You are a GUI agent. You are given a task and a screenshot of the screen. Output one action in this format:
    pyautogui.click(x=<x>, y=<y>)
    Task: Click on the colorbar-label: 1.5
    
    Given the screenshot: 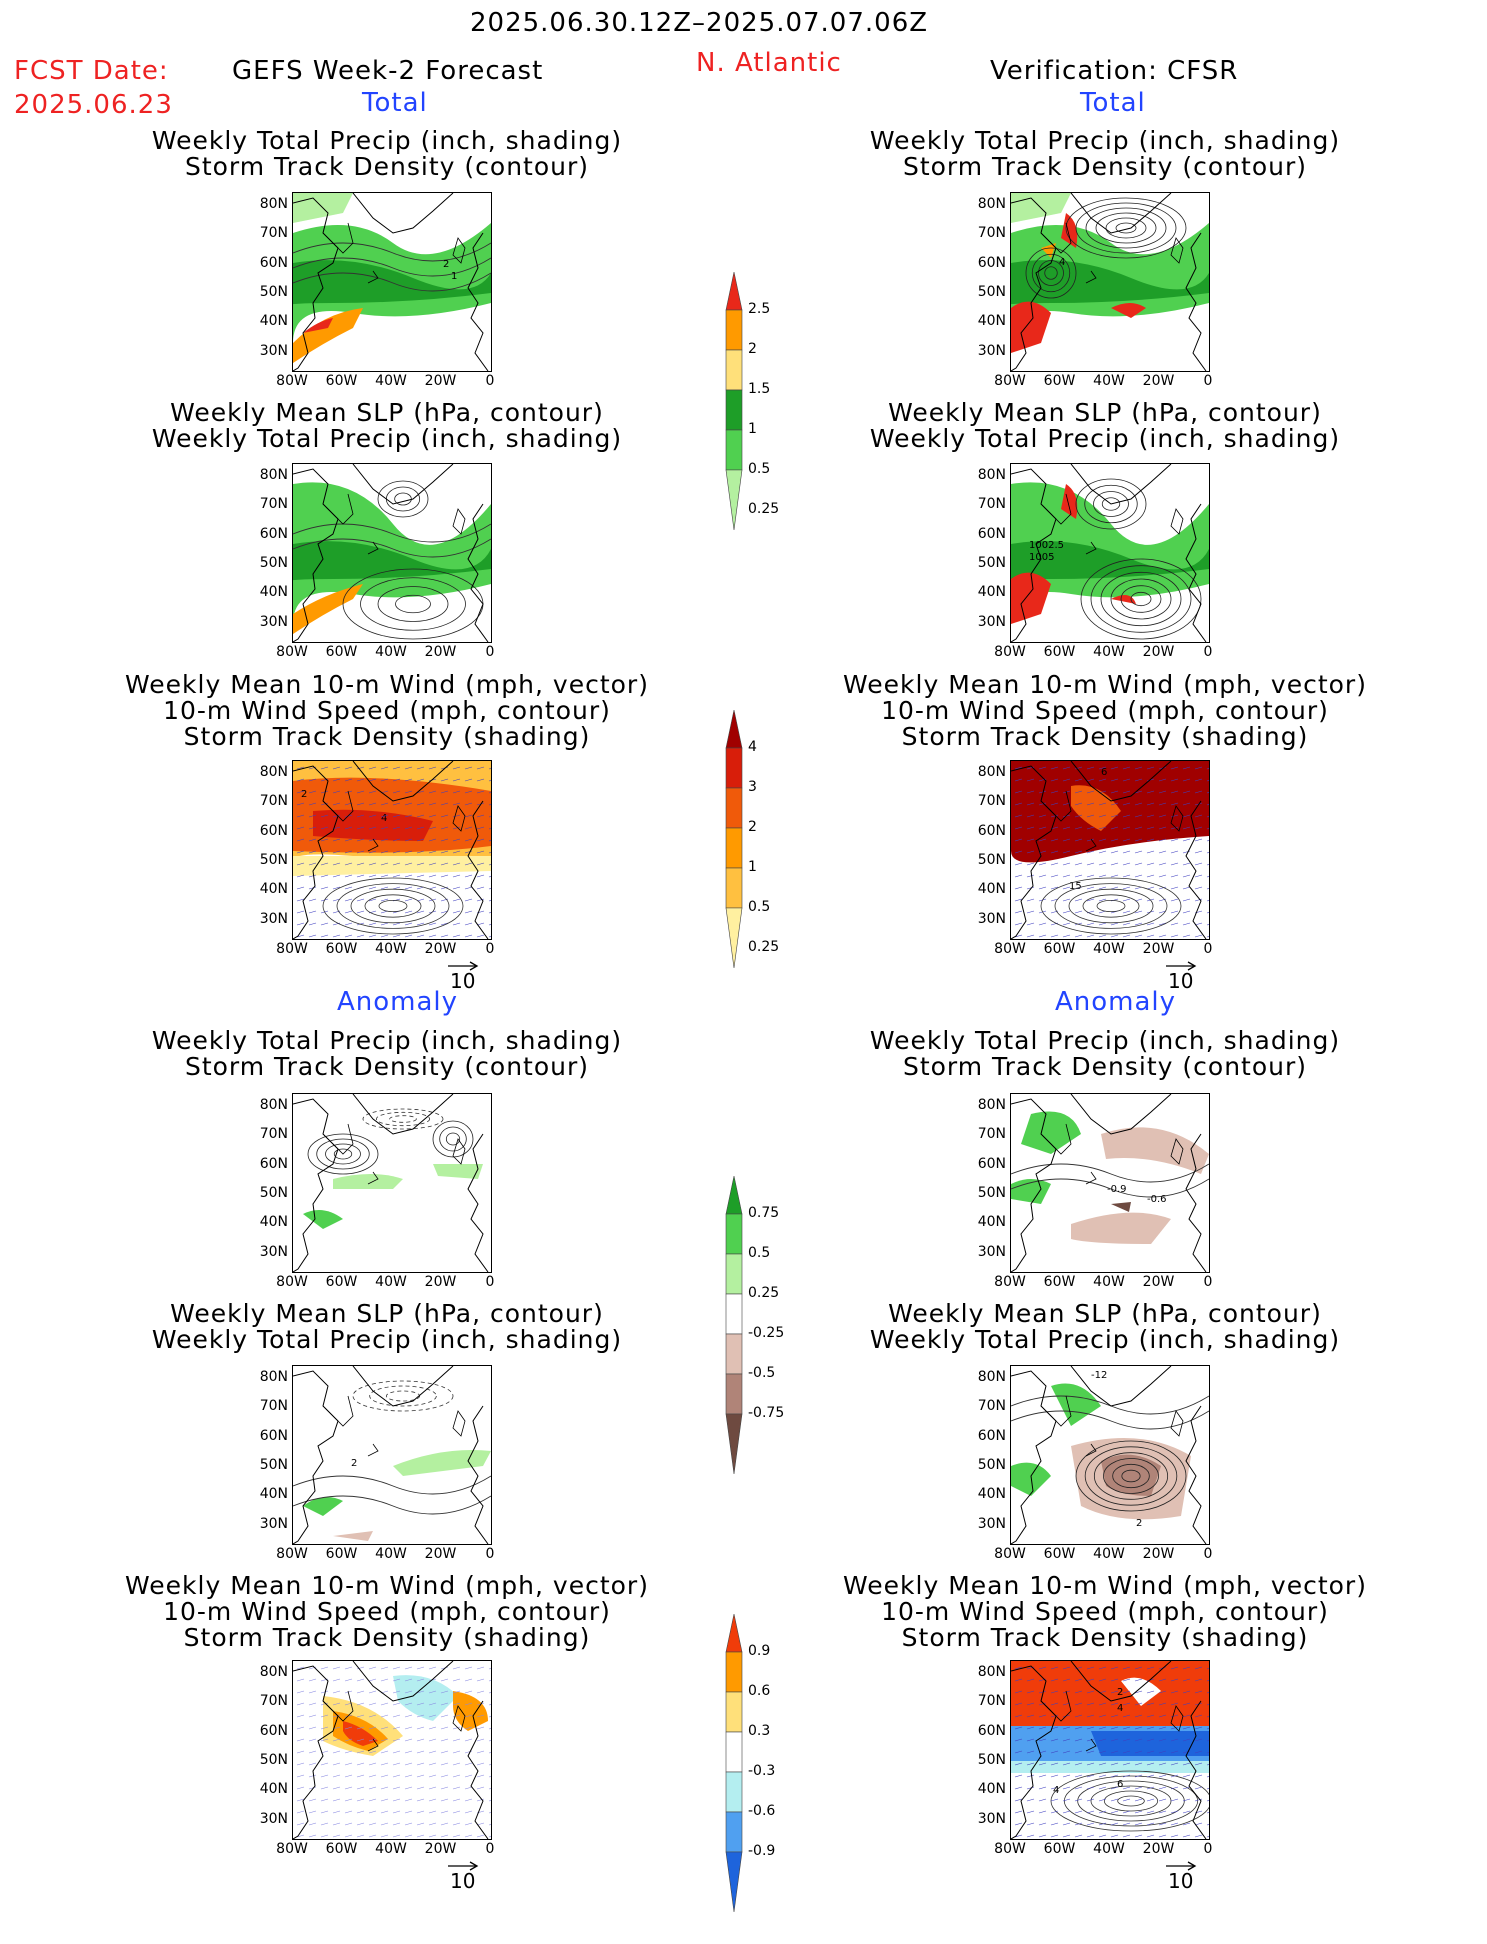 What is the action you would take?
    pyautogui.click(x=759, y=389)
    